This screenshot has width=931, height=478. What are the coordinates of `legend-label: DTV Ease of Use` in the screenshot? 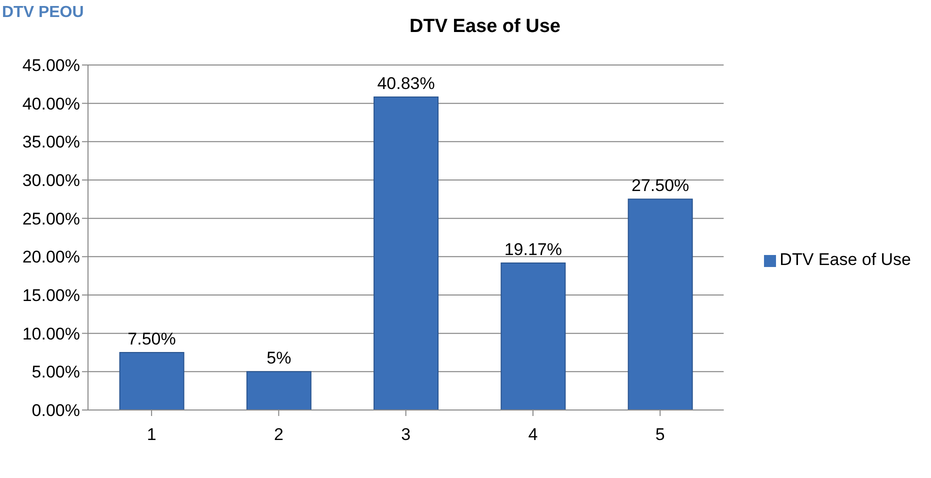 It's located at (845, 259).